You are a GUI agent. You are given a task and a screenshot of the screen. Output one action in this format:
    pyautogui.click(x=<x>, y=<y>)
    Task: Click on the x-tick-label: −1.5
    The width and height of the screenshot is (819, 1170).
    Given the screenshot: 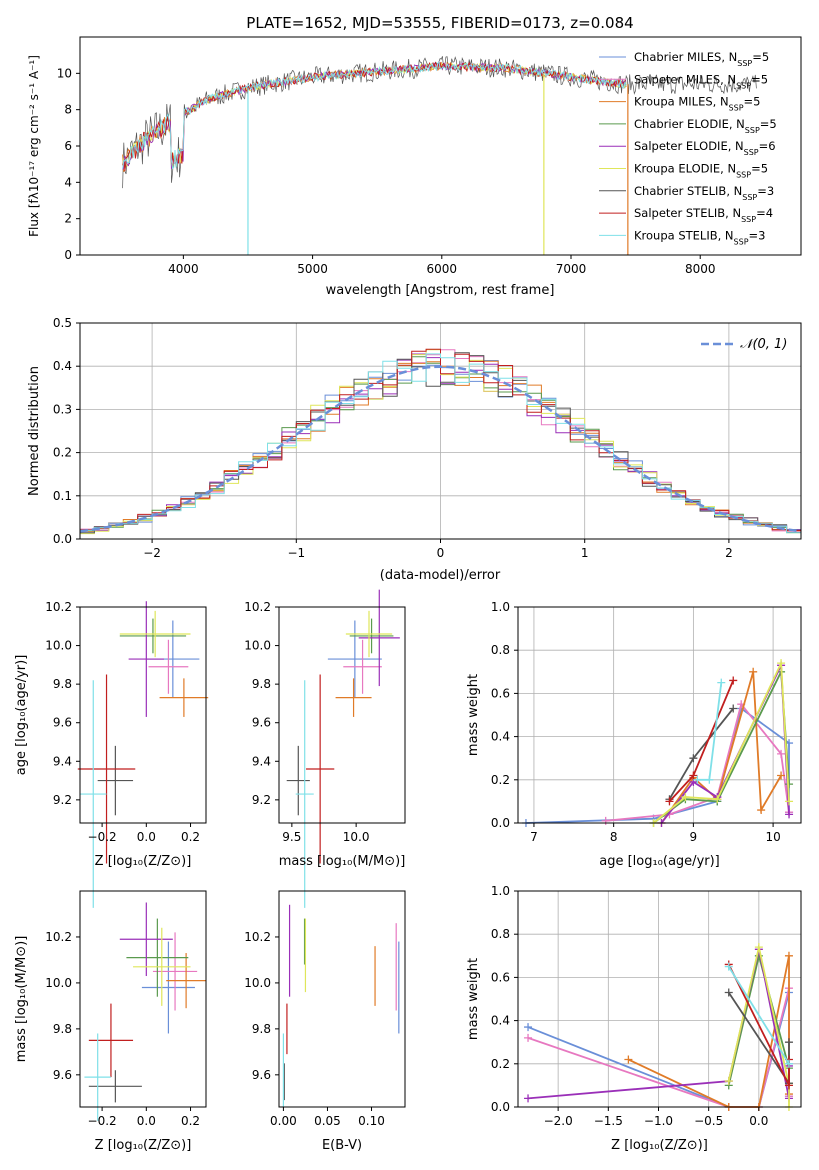 What is the action you would take?
    pyautogui.click(x=608, y=1121)
    